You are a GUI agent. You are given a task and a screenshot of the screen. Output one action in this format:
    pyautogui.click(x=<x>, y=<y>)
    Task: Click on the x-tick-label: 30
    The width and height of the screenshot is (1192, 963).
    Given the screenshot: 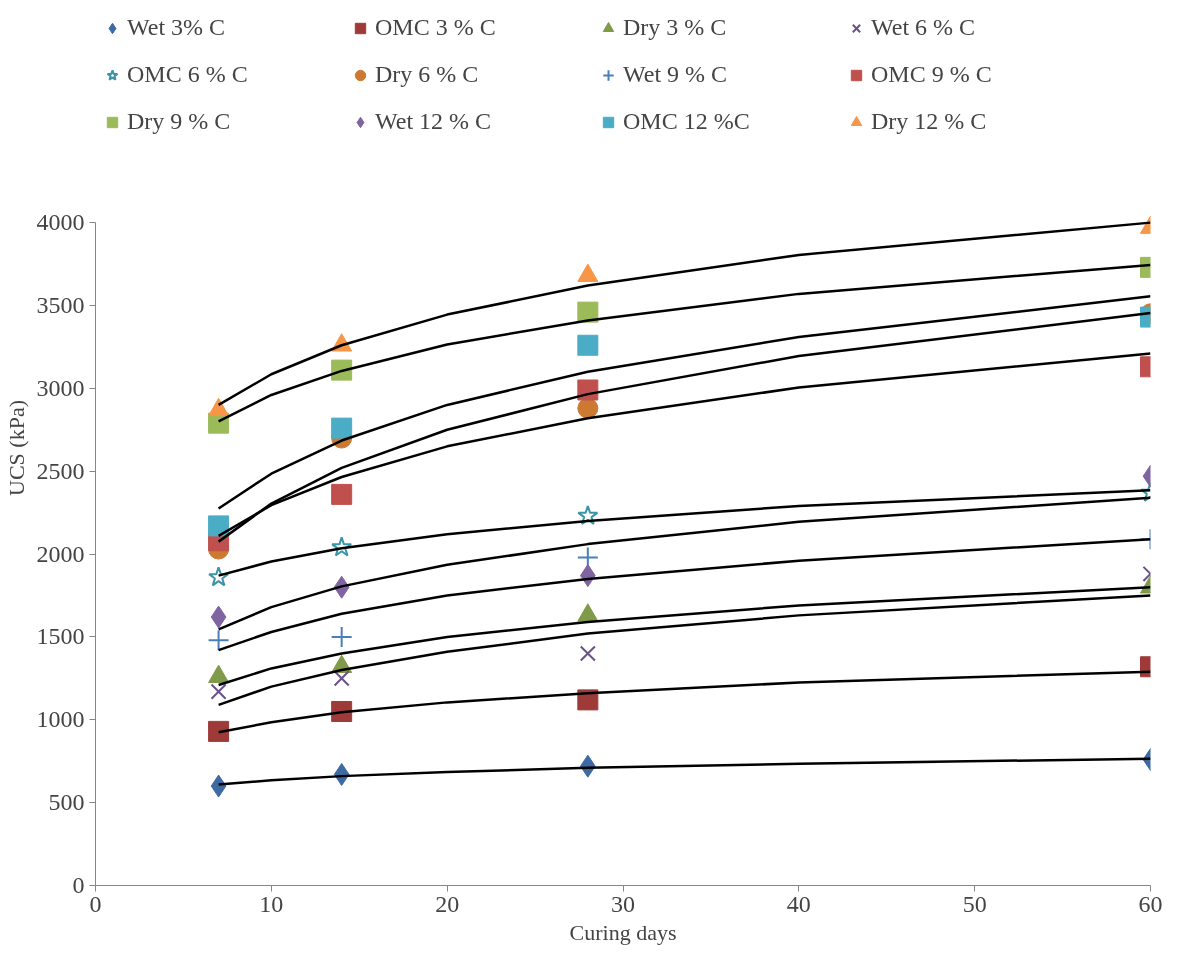 What is the action you would take?
    pyautogui.click(x=623, y=903)
    